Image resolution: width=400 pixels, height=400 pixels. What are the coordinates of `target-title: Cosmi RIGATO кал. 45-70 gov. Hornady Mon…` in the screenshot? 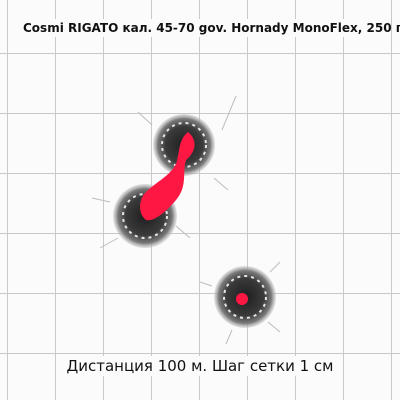 It's located at (211, 28).